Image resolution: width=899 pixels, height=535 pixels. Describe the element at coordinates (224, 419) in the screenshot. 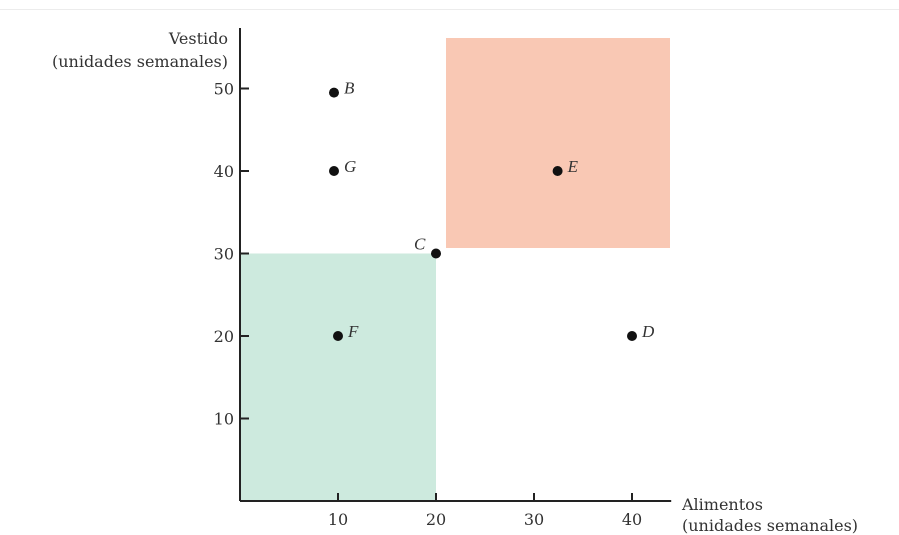

I see `y-tick-label-10: 10` at that location.